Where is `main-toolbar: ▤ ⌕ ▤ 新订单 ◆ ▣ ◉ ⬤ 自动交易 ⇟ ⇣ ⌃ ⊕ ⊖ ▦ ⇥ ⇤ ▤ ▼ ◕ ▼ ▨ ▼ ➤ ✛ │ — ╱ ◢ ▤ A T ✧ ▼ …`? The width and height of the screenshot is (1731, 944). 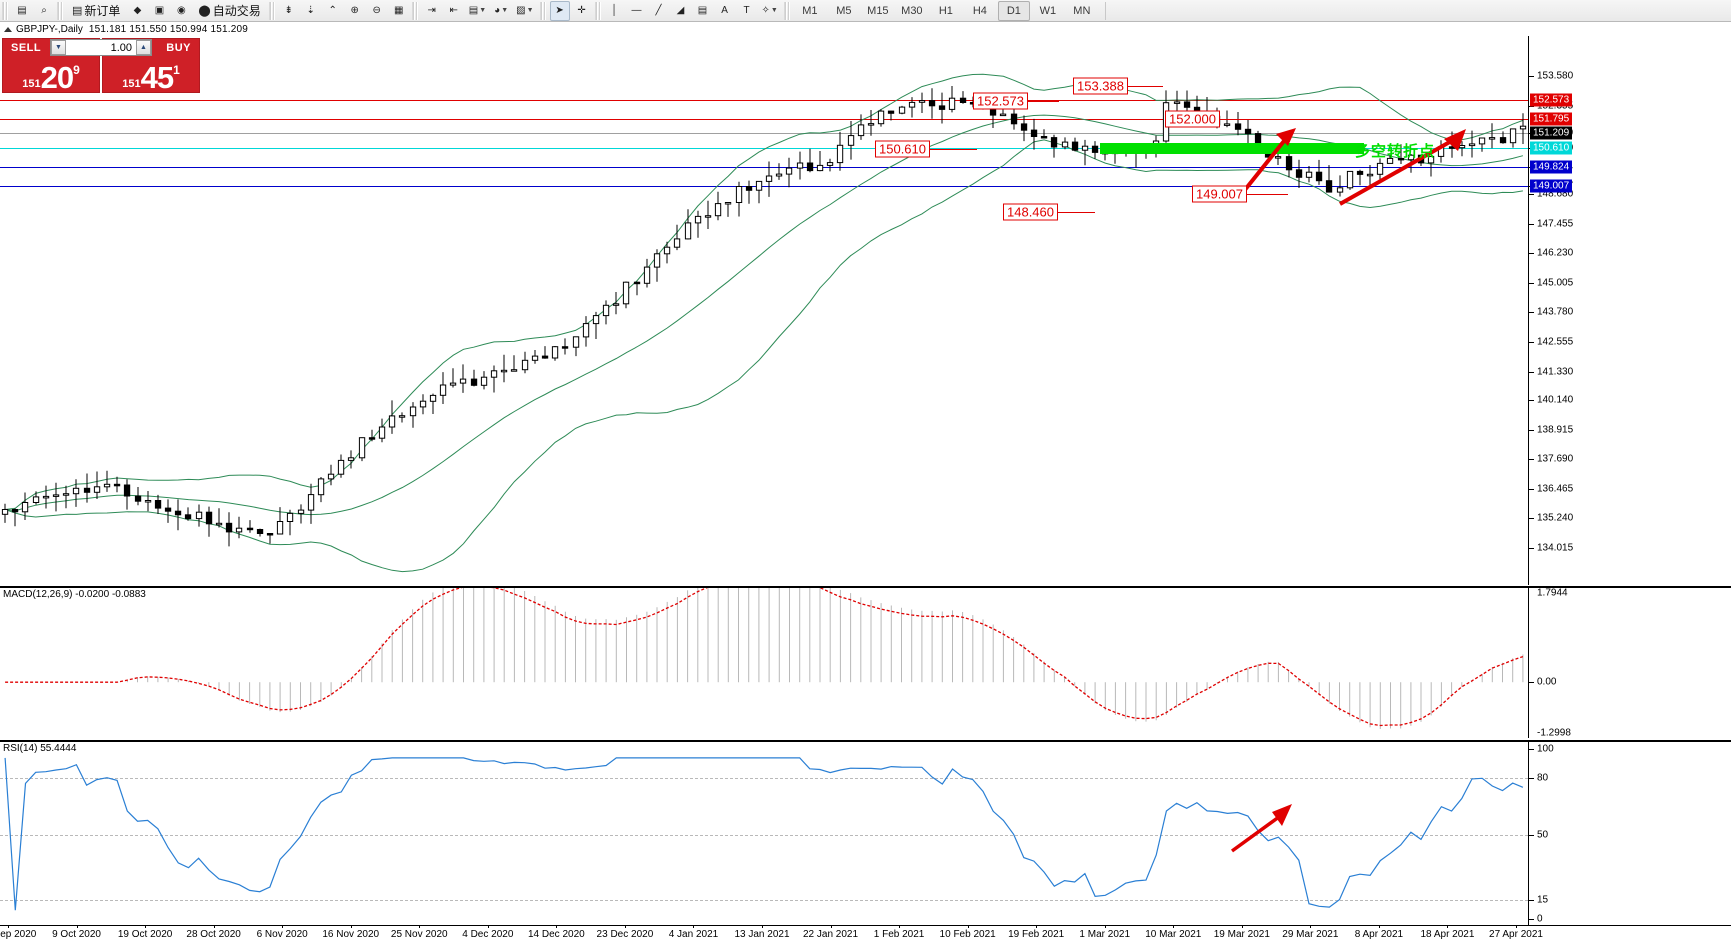 main-toolbar: ▤ ⌕ ▤ 新订单 ◆ ▣ ◉ ⬤ 自动交易 ⇟ ⇣ ⌃ ⊕ ⊖ ▦ ⇥ ⇤ ▤ ▼ ◕ ▼ ▨ ▼ ➤ ✛ │ — ╱ ◢ ▤ A T ✧ ▼ … is located at coordinates (865, 11).